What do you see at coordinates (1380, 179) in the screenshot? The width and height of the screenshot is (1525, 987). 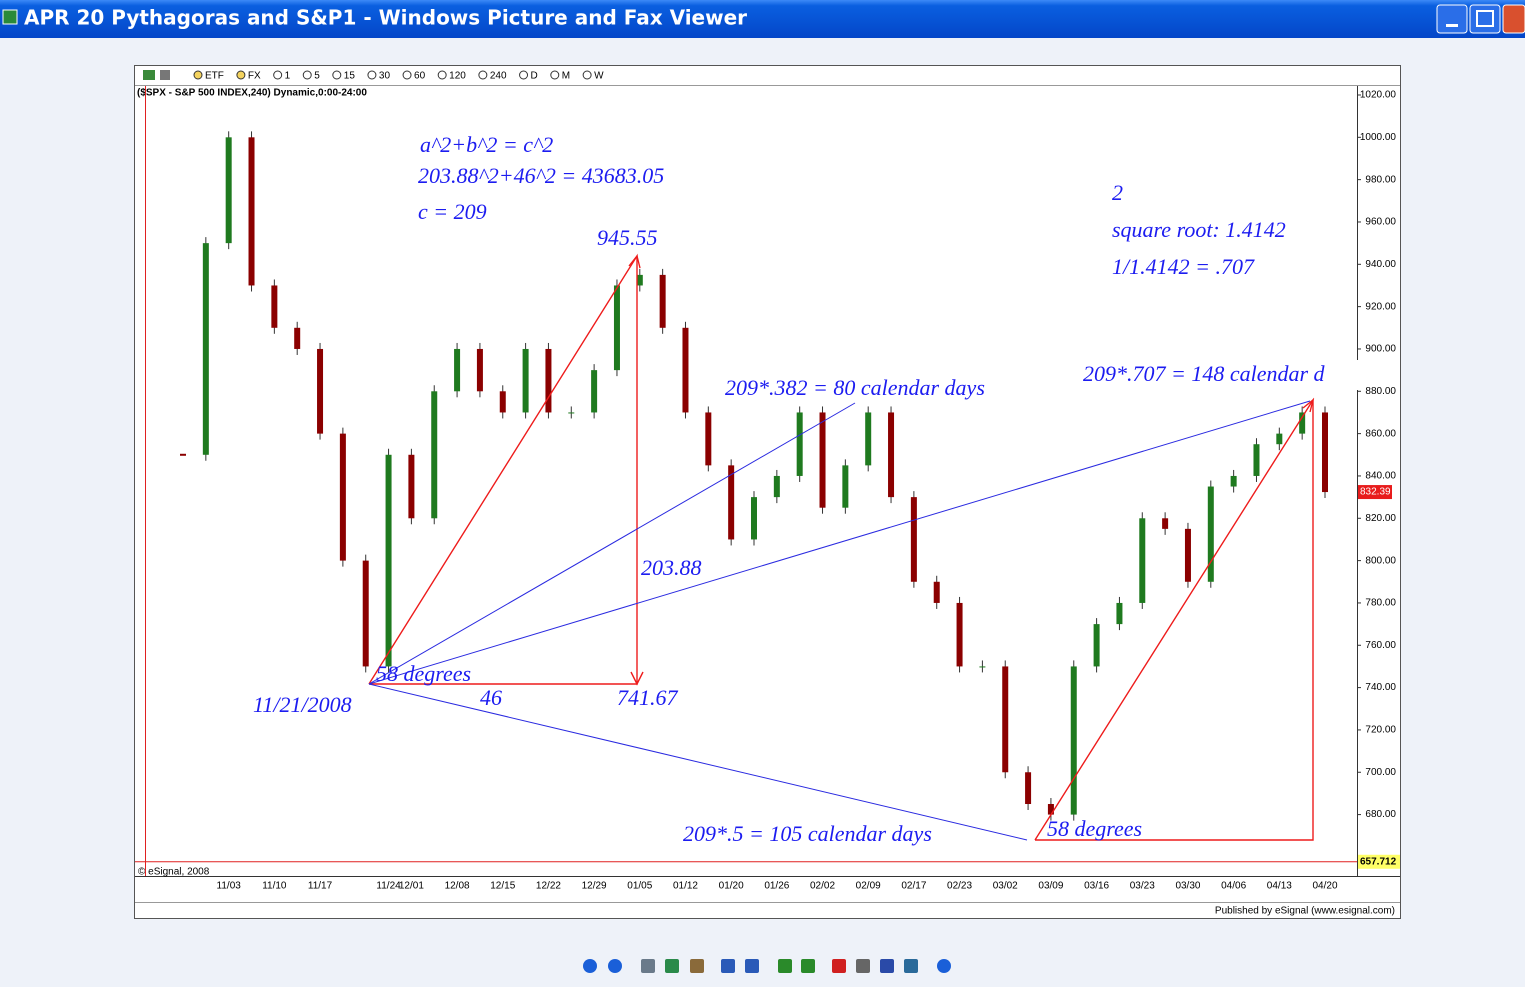 I see `y-tick-label: 980.00` at bounding box center [1380, 179].